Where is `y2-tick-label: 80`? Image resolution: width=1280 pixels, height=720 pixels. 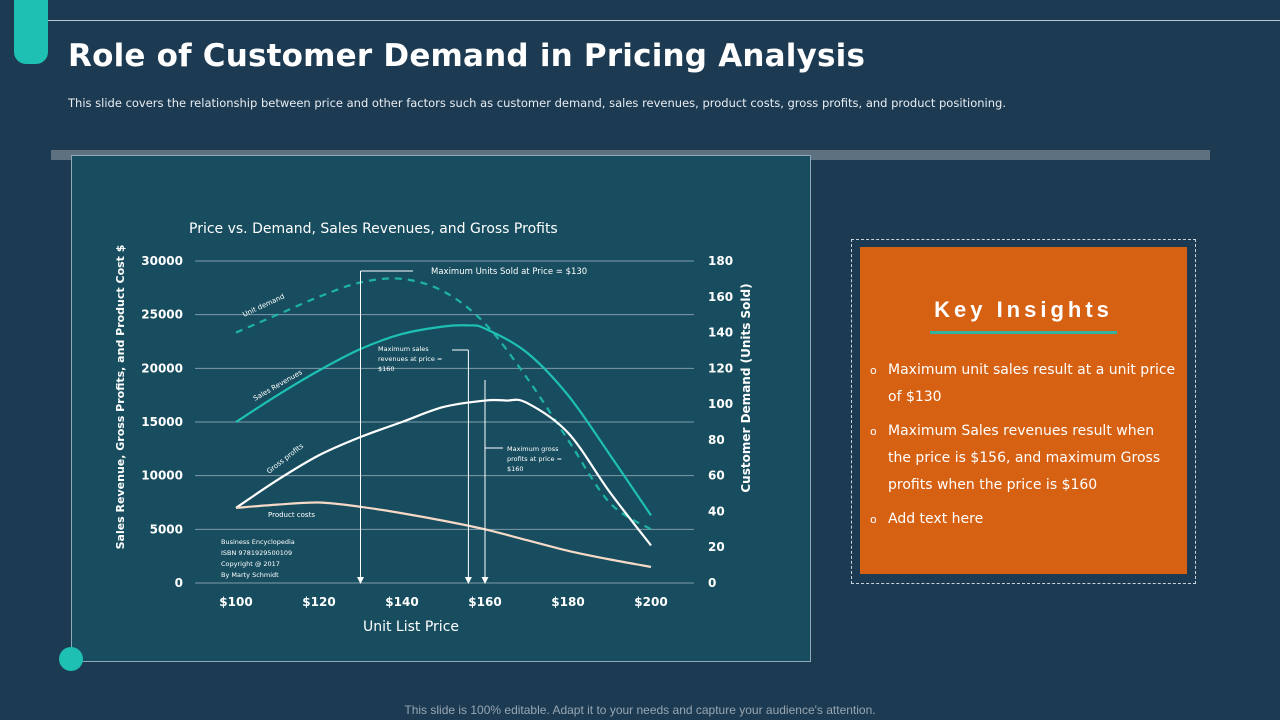
y2-tick-label: 80 is located at coordinates (716, 440).